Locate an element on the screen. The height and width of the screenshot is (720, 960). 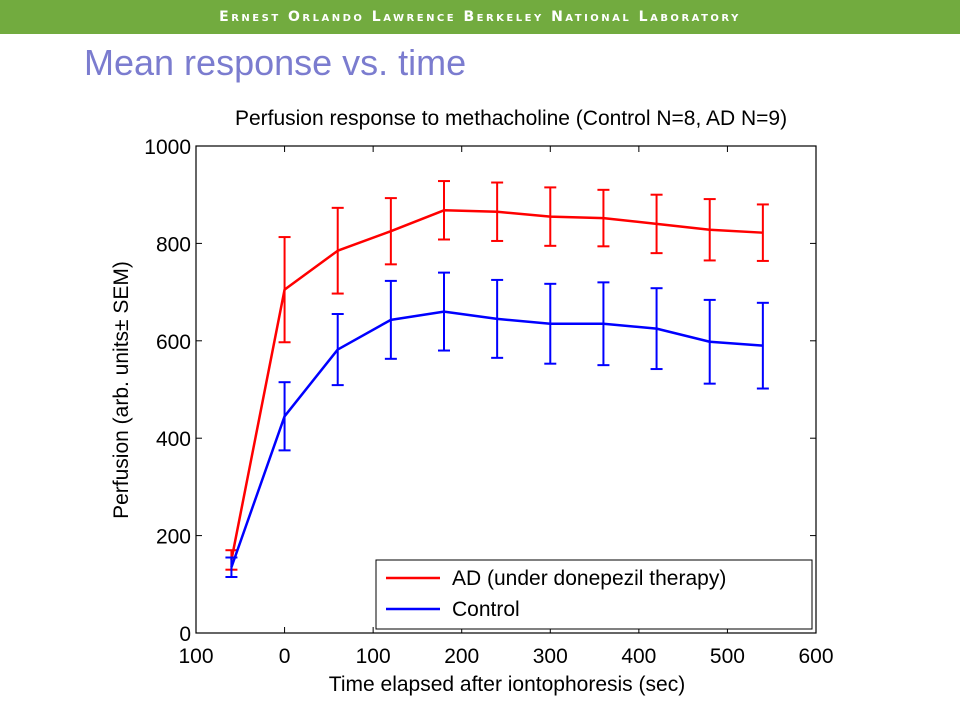
legend-label-ad: AD (under donepezil therapy) is located at coordinates (589, 578).